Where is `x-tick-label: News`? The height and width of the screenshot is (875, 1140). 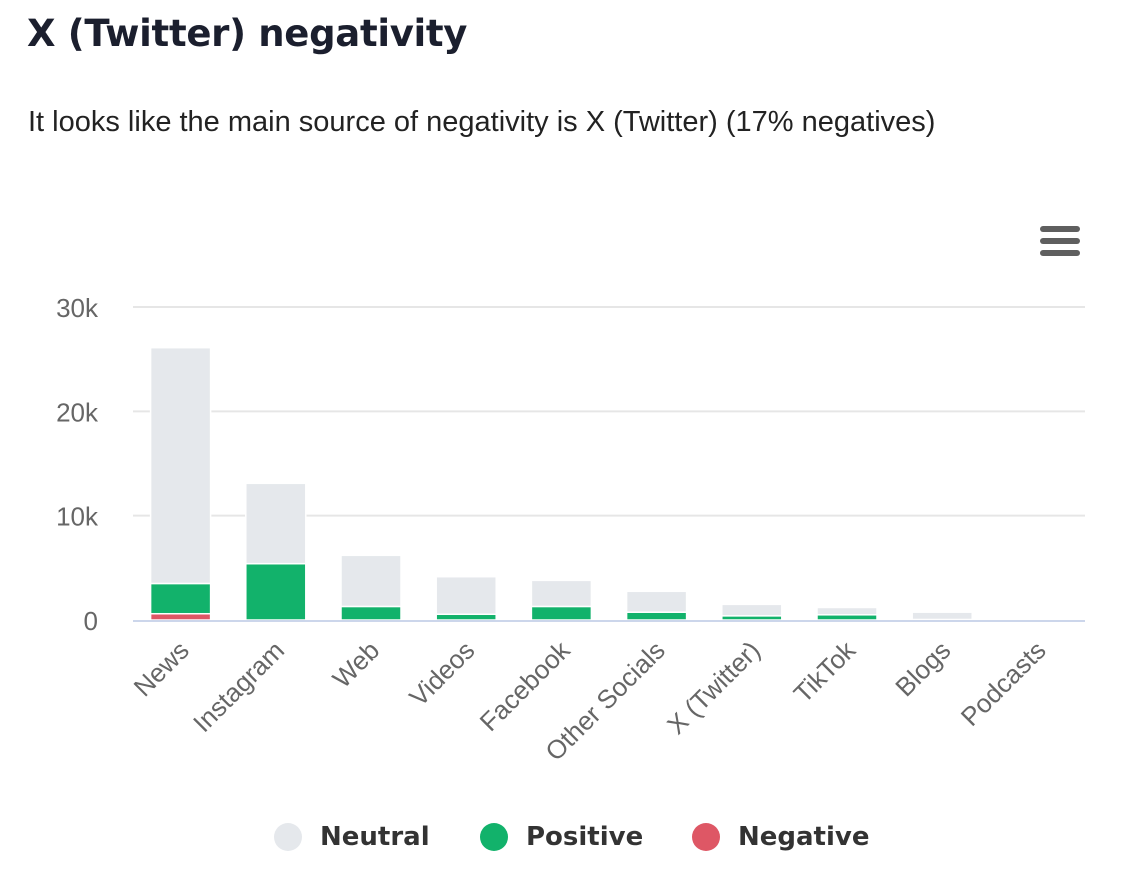 x-tick-label: News is located at coordinates (161, 668).